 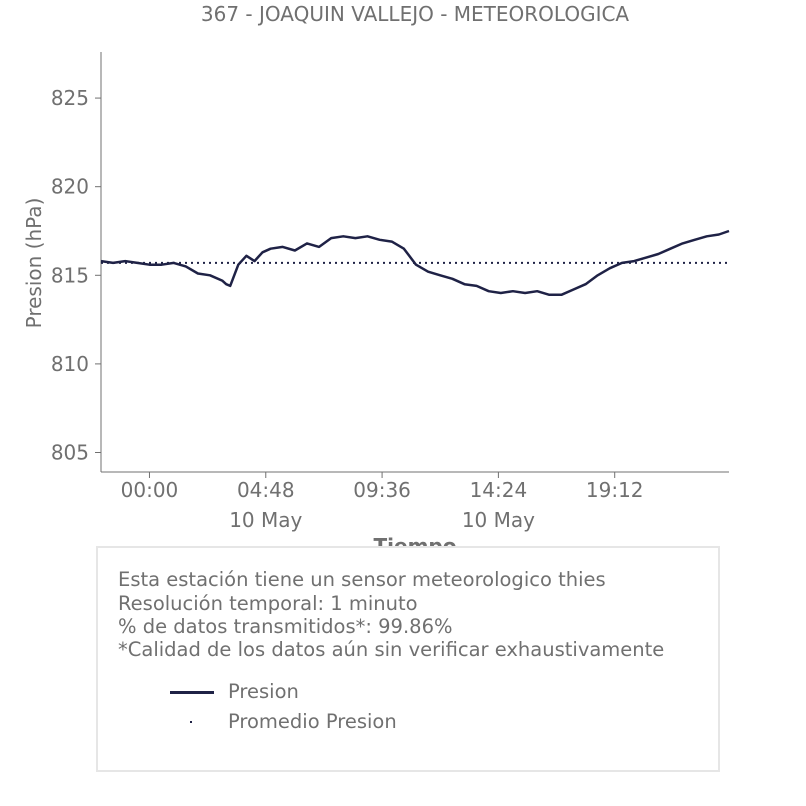 What do you see at coordinates (615, 490) in the screenshot?
I see `x-tick-label: 19:12` at bounding box center [615, 490].